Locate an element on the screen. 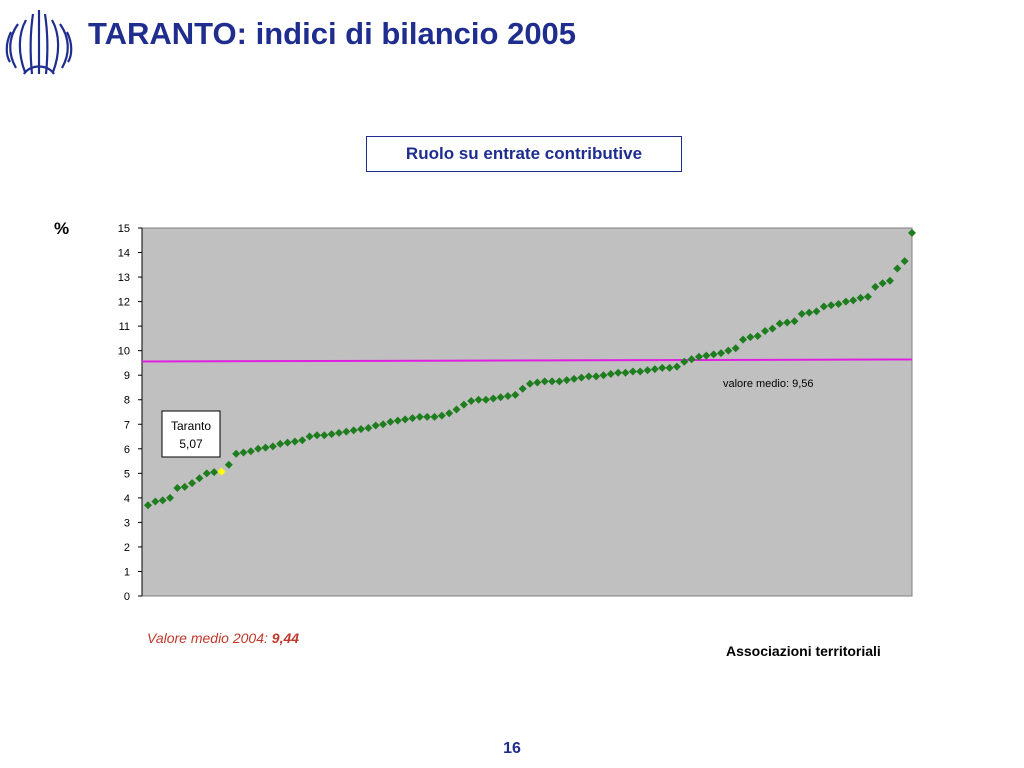  x-axis-caption: Associazioni territoriali is located at coordinates (803, 651).